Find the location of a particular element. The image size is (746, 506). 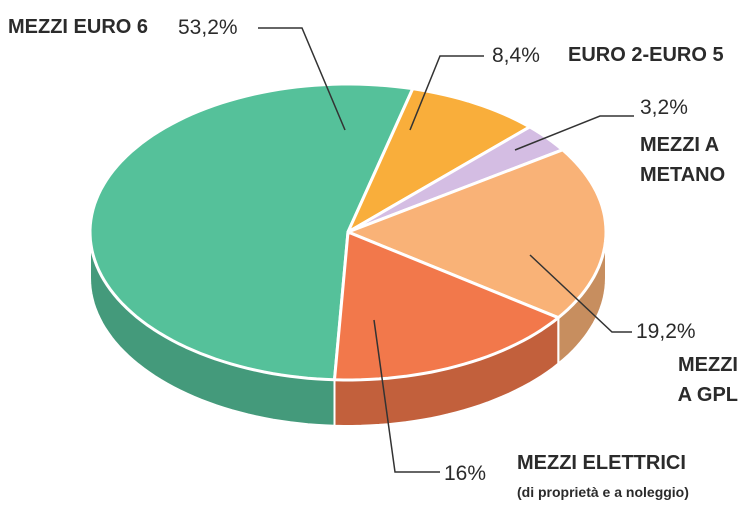

annotation: (di proprietà e a noleggio) is located at coordinates (603, 492).